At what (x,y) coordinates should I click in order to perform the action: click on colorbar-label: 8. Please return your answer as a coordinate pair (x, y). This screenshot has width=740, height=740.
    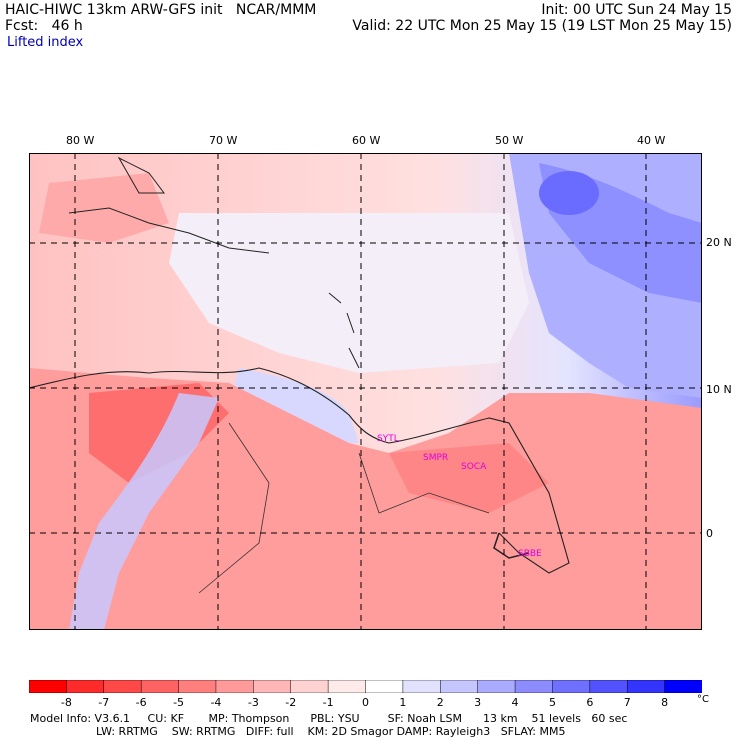
    Looking at the image, I should click on (665, 702).